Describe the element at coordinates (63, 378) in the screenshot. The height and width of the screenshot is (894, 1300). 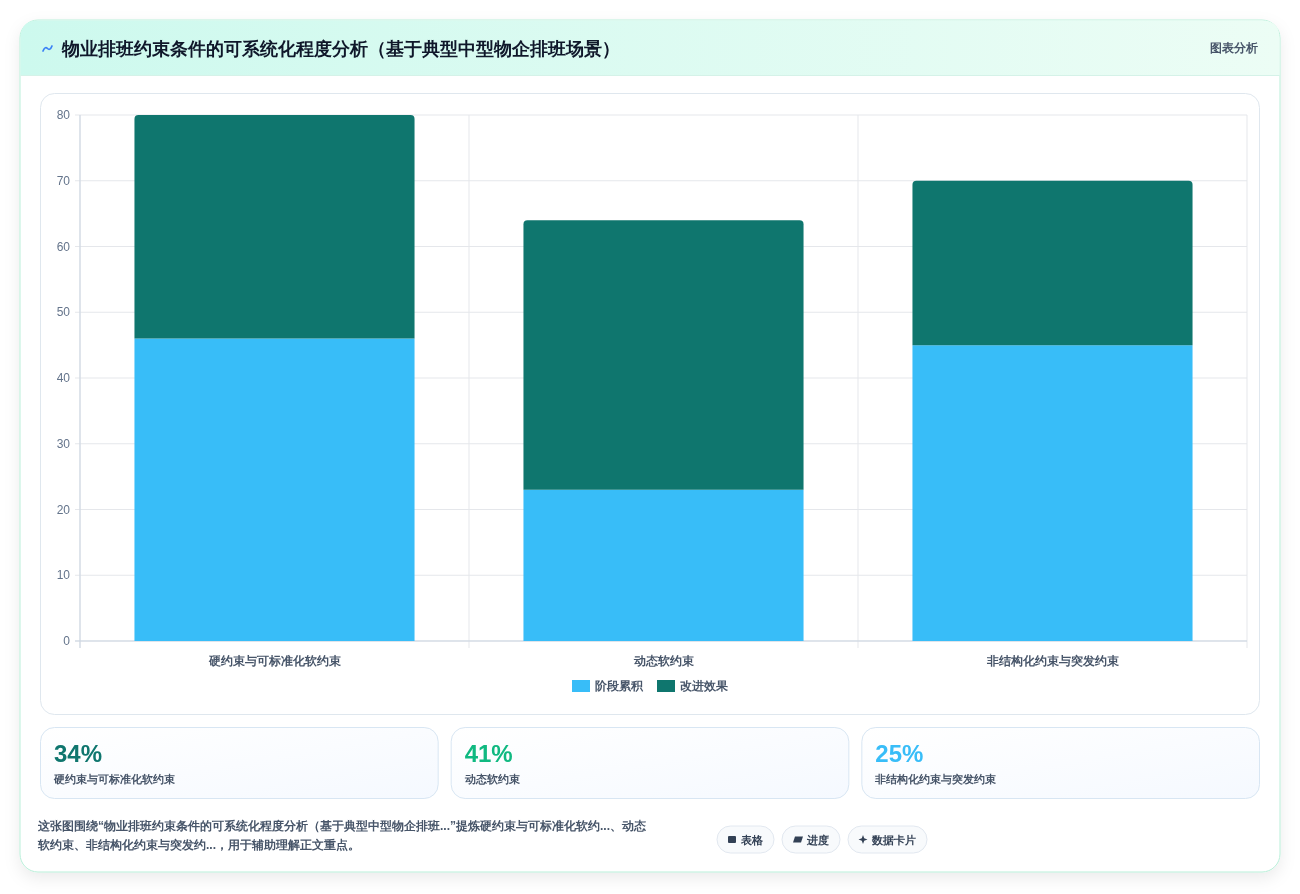
I see `y-tick-label: 40` at that location.